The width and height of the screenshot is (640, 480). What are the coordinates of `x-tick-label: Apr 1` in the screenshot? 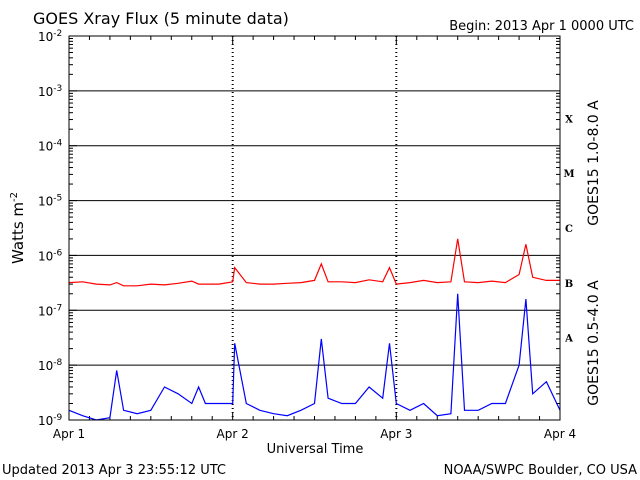 It's located at (69, 434).